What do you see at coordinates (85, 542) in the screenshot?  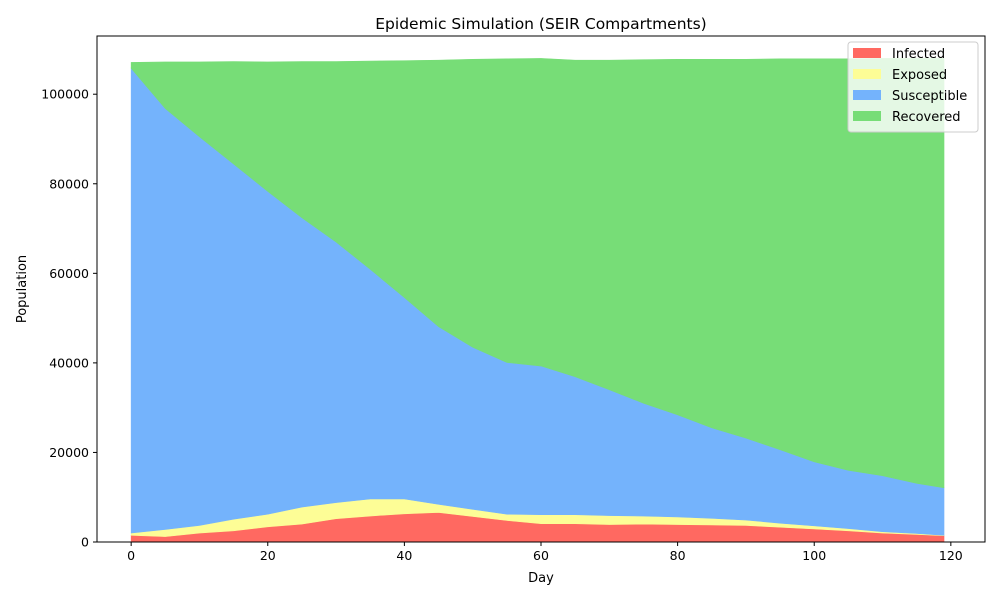 I see `y-tick-label: 0` at bounding box center [85, 542].